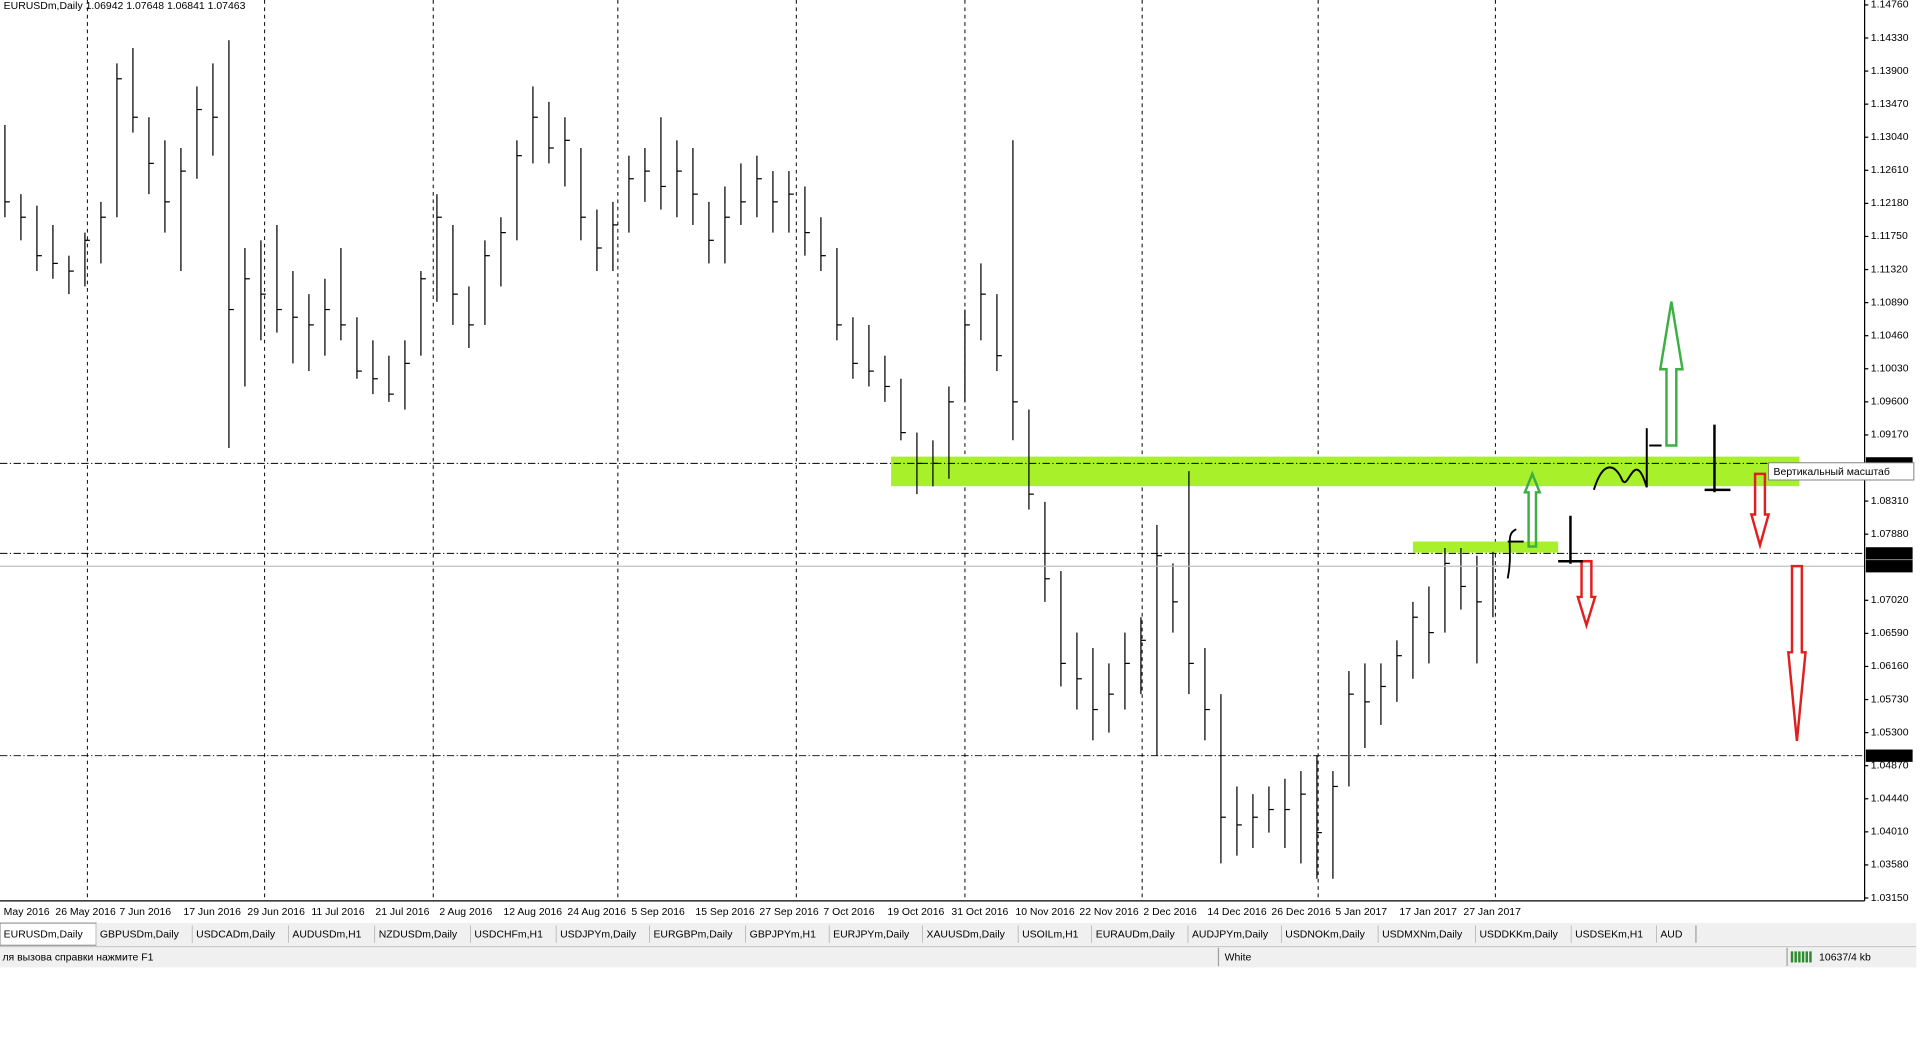 This screenshot has height=1040, width=1920. Describe the element at coordinates (1345, 471) in the screenshot. I see `resistance-zone` at that location.